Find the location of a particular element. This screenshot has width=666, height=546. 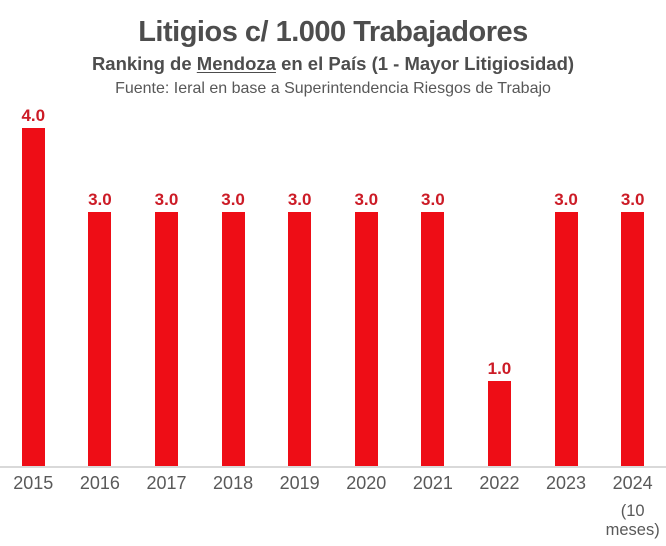

bar-2021 is located at coordinates (433, 339).